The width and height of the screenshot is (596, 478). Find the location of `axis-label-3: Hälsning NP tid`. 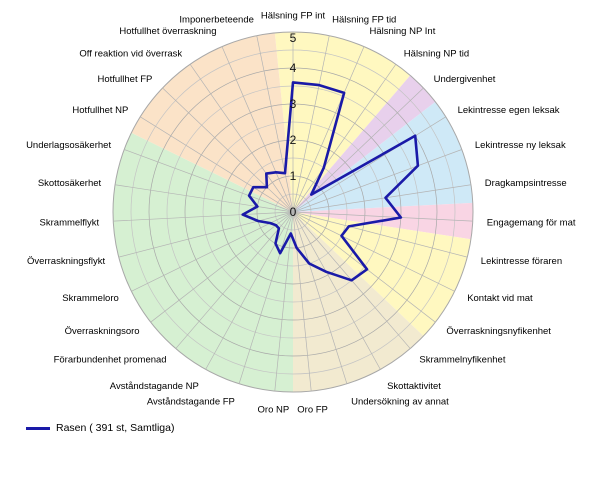

axis-label-3: Hälsning NP tid is located at coordinates (436, 53).